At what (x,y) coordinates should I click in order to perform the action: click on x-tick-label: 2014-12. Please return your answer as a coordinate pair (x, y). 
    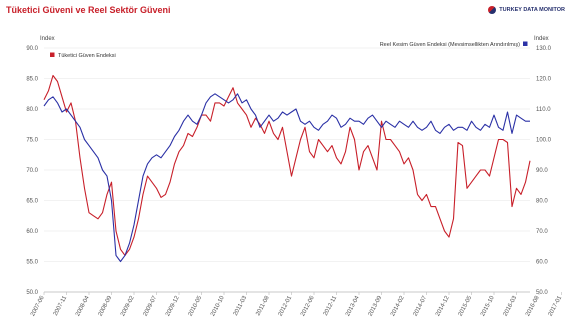
    Looking at the image, I should click on (443, 306).